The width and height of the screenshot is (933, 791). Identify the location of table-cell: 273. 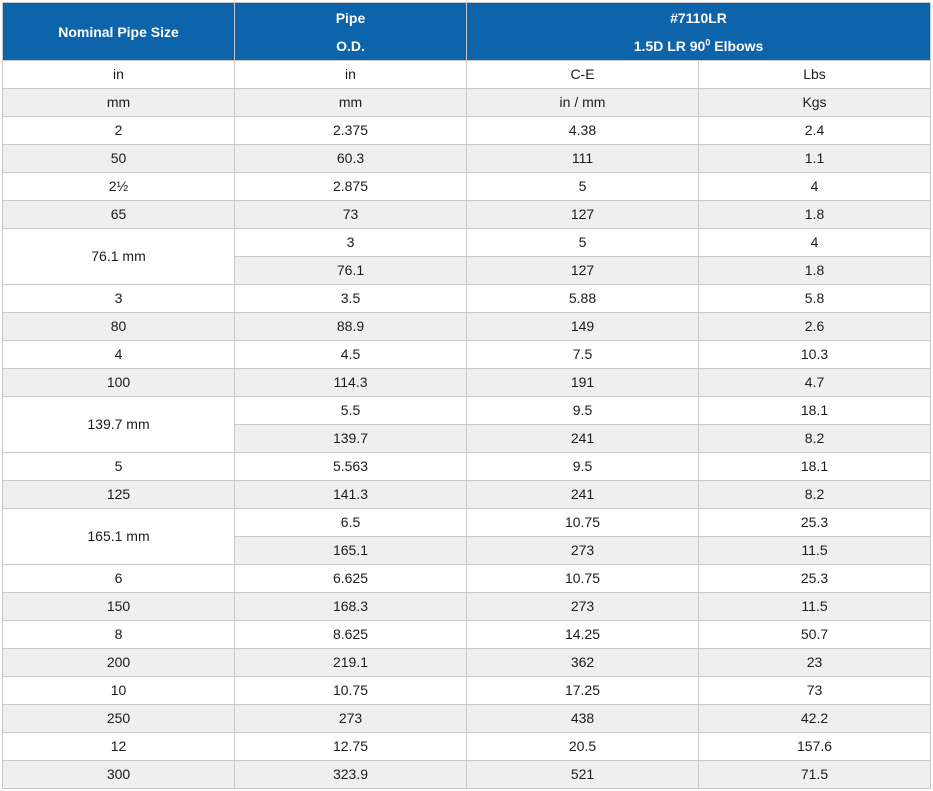
(582, 550).